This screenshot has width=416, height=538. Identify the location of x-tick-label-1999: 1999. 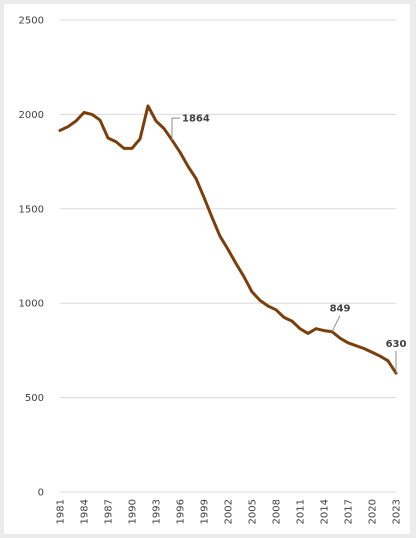
(205, 511).